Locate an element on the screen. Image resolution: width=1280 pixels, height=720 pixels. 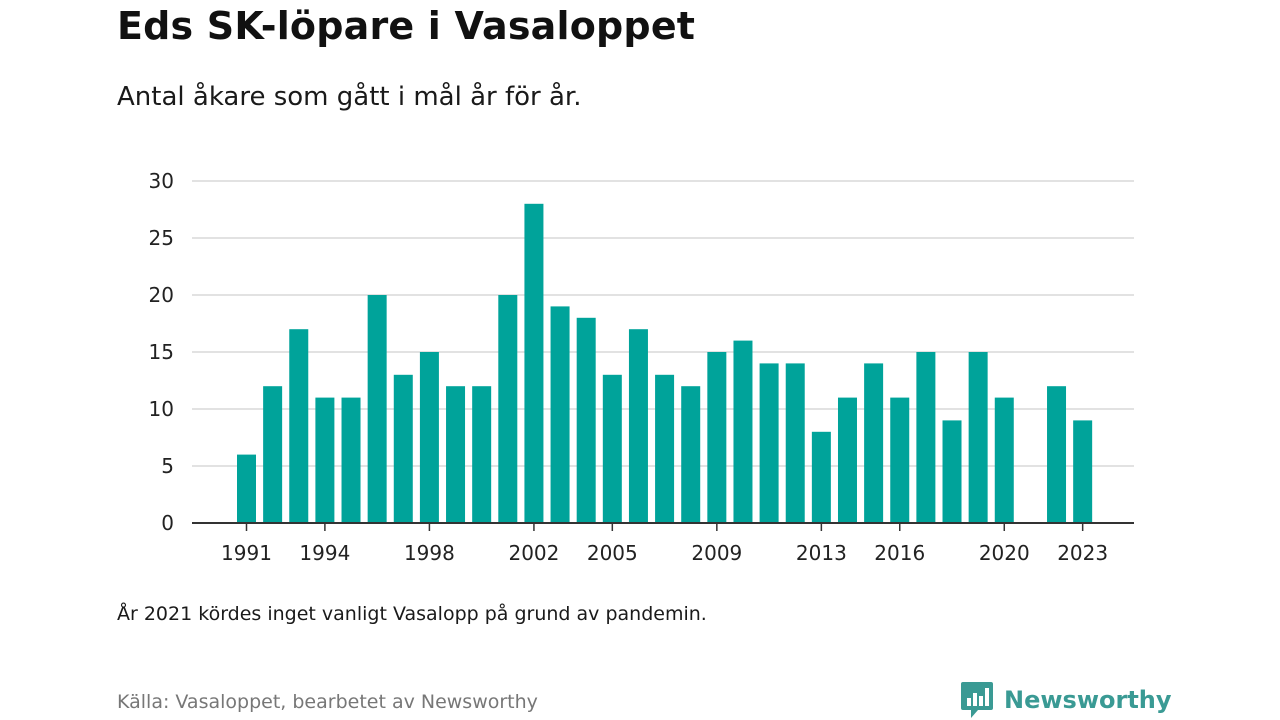
newsworthy-logo-icon is located at coordinates (977, 700).